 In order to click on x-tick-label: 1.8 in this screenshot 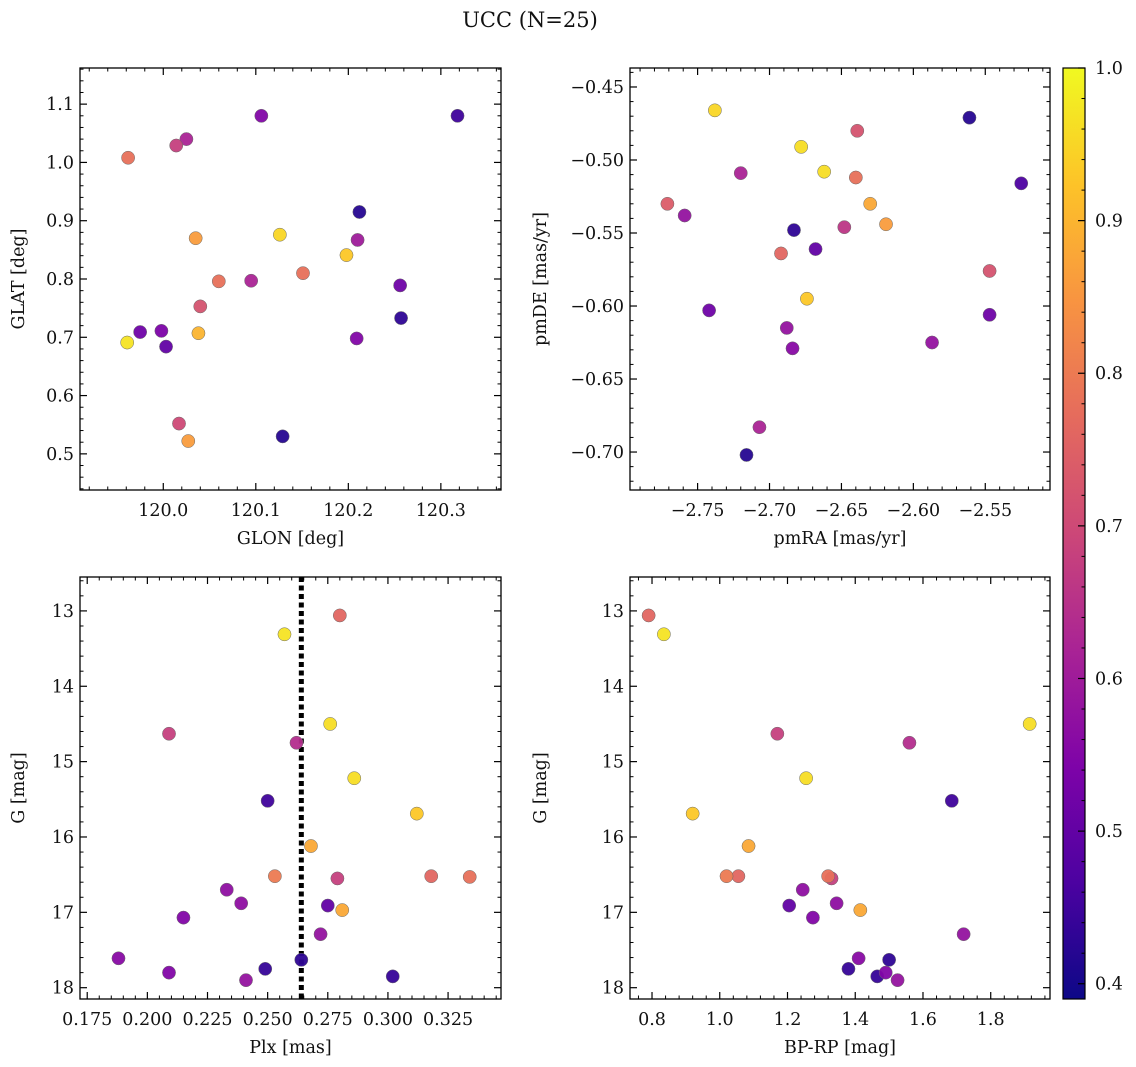, I will do `click(991, 1020)`.